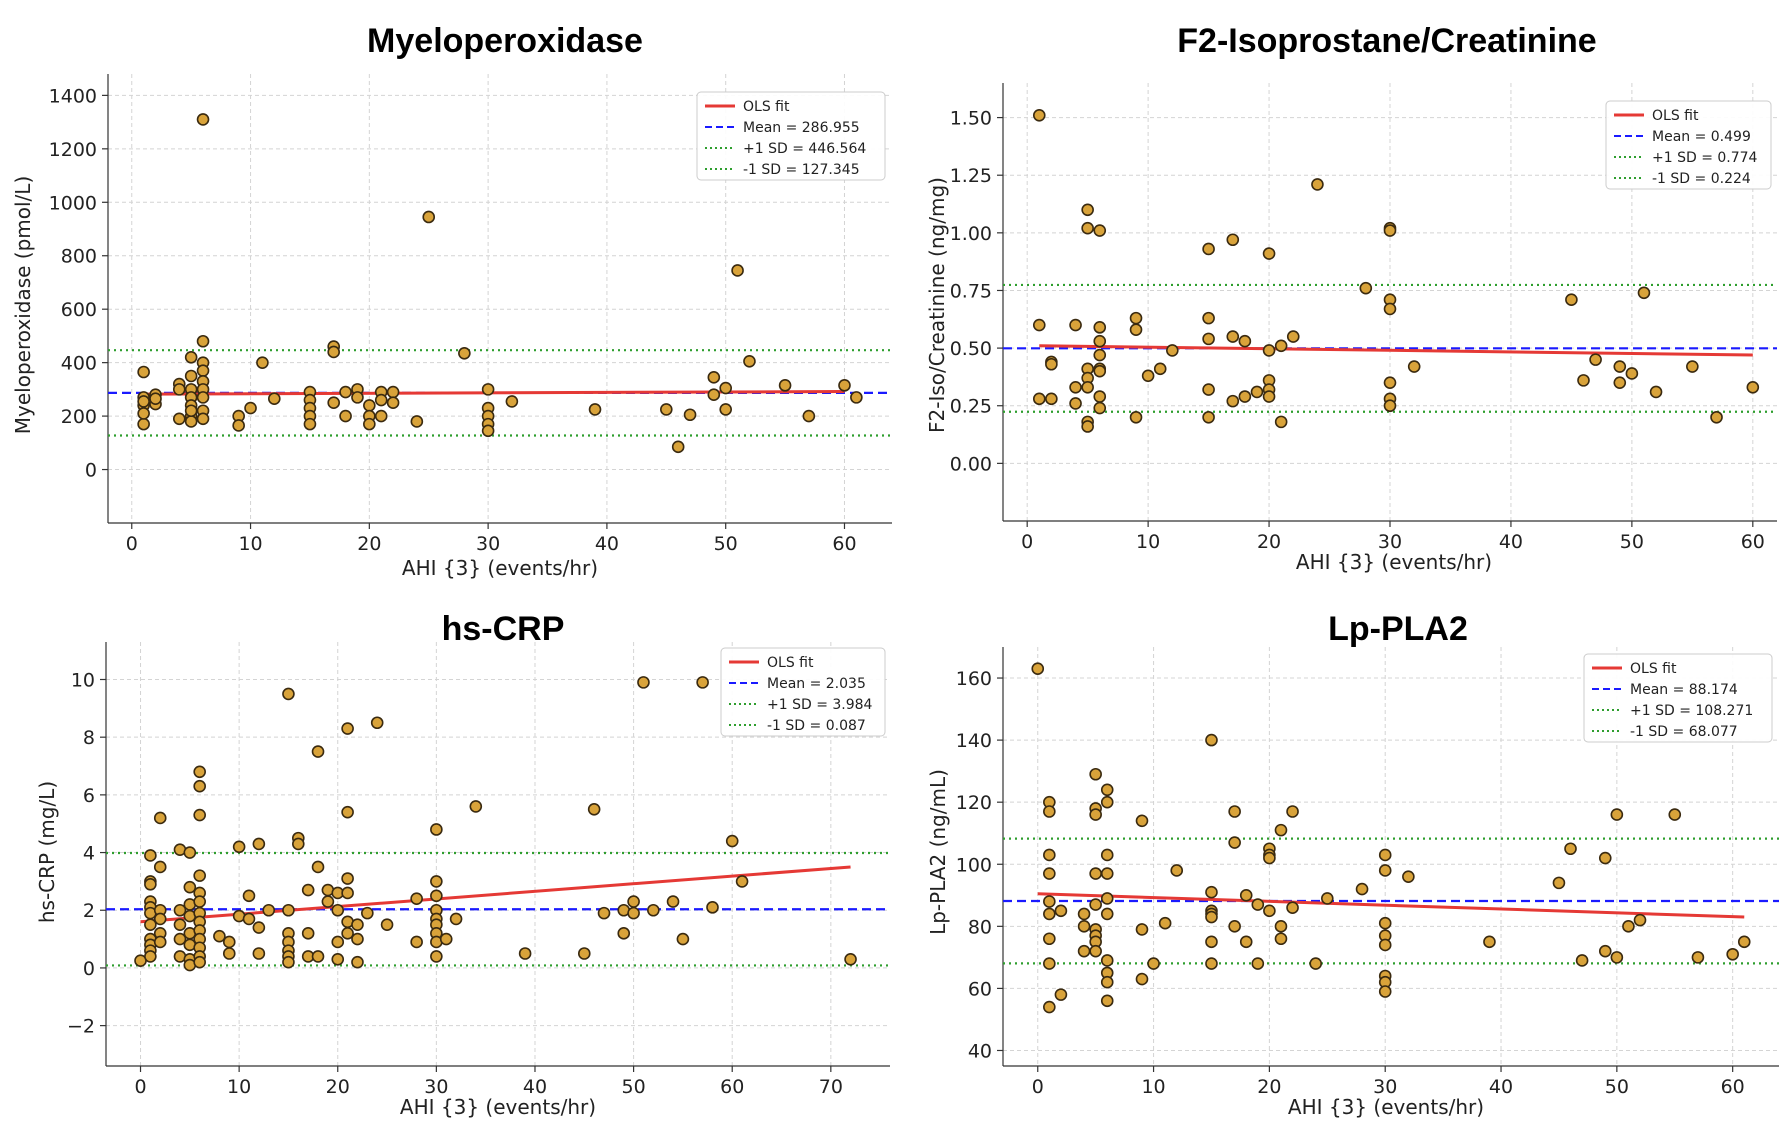 Image resolution: width=1792 pixels, height=1122 pixels. What do you see at coordinates (1386, 41) in the screenshot?
I see `chart-title: F2-Isoprostane/Creatinine` at bounding box center [1386, 41].